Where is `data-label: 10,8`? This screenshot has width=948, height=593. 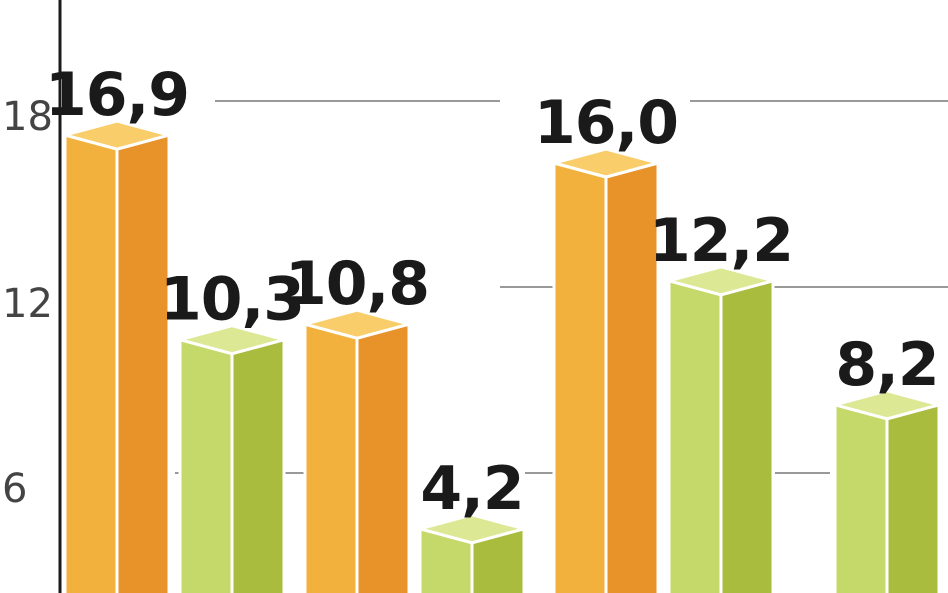 data-label: 10,8 is located at coordinates (357, 284).